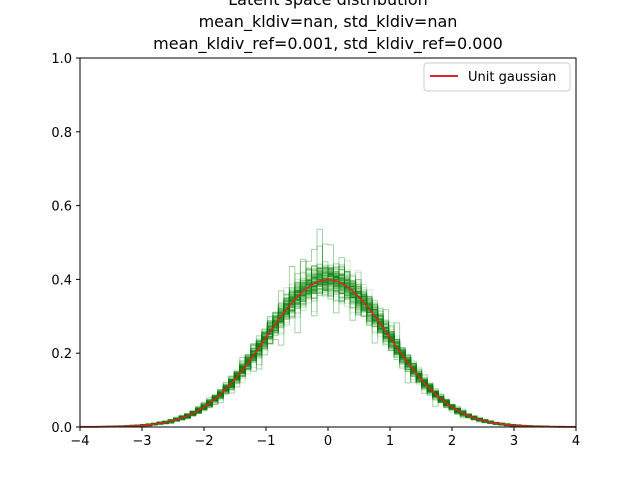 The width and height of the screenshot is (640, 484). Describe the element at coordinates (61, 59) in the screenshot. I see `y-tick-label: 1.0` at that location.